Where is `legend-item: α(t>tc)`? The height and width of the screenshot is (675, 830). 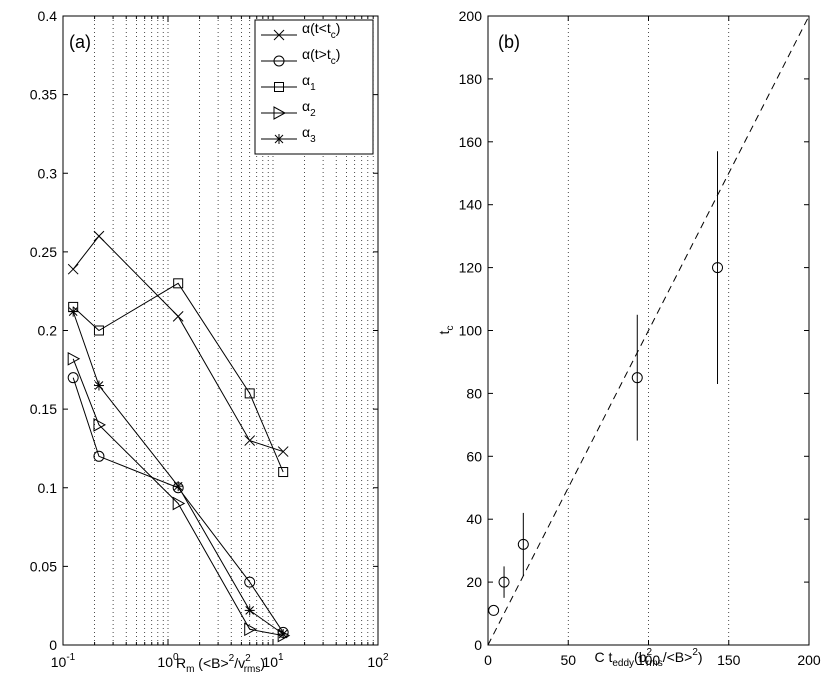 legend-item: α(t>tc) is located at coordinates (300, 56).